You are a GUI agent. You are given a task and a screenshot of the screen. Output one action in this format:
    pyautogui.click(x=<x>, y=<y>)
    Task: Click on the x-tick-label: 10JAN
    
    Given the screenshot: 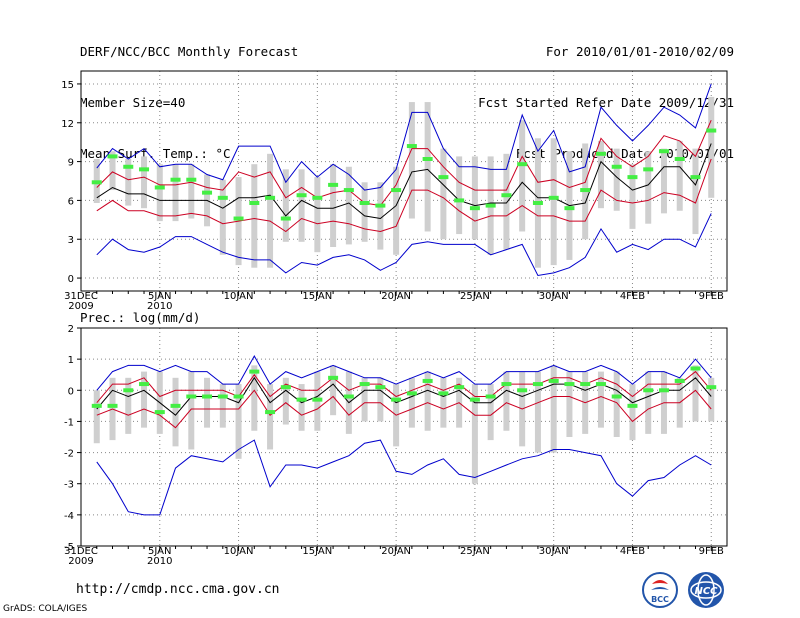 What is the action you would take?
    pyautogui.click(x=239, y=296)
    